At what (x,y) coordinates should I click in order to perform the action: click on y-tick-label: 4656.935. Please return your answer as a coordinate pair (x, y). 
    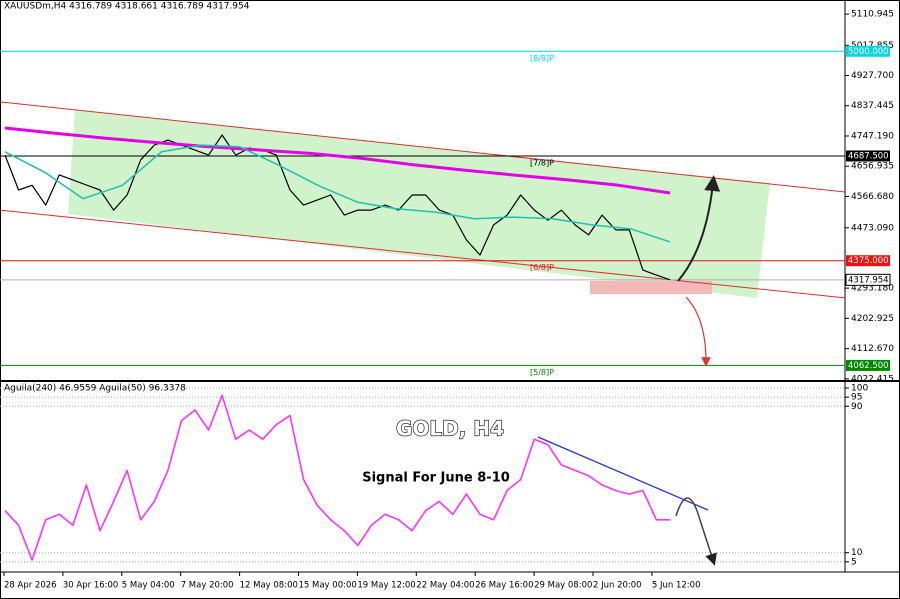
    Looking at the image, I should click on (872, 167).